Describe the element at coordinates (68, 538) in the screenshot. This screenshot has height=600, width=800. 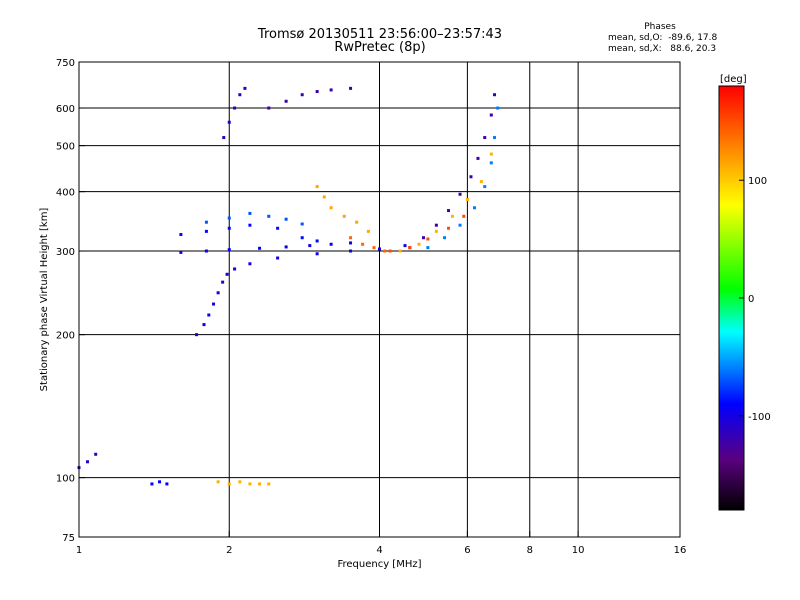
I see `y-tick-label: 75` at that location.